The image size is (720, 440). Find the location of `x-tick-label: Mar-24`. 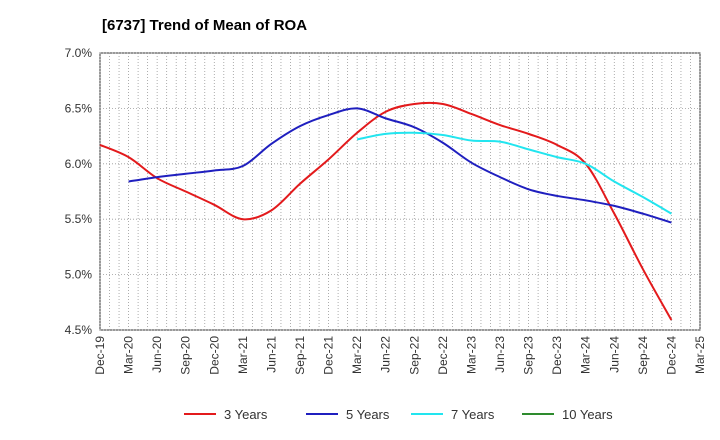

x-tick-label: Mar-24 is located at coordinates (586, 355).